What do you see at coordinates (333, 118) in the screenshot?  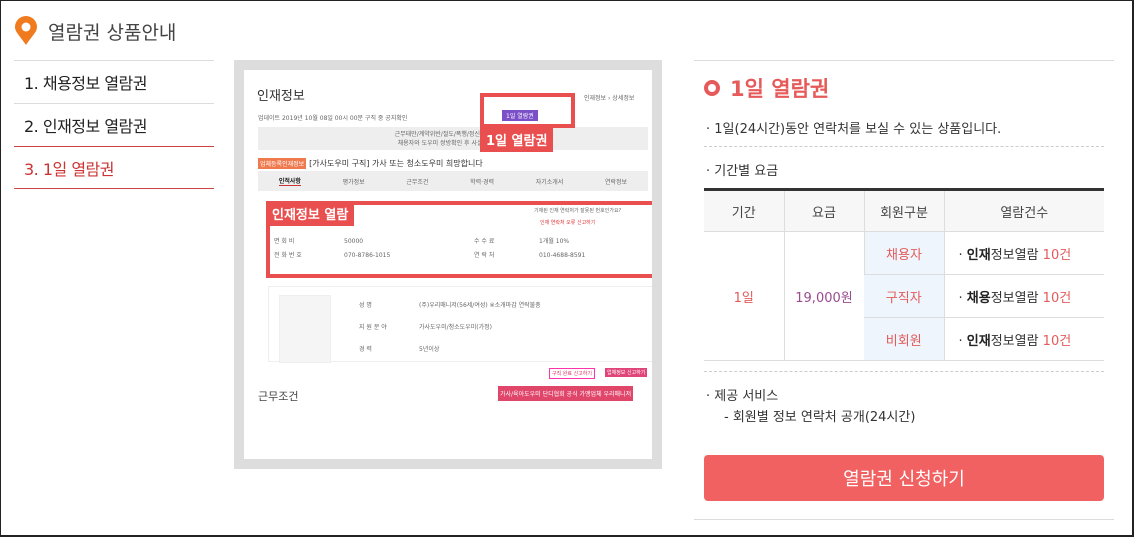 I see `preview-updated: 업데이트 2019년 10월 08일 00시 00분 구직 중 공지확인` at bounding box center [333, 118].